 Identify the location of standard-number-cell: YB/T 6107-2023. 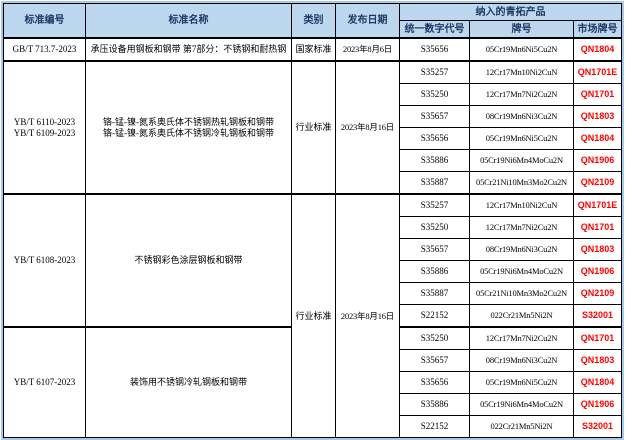
(44, 382).